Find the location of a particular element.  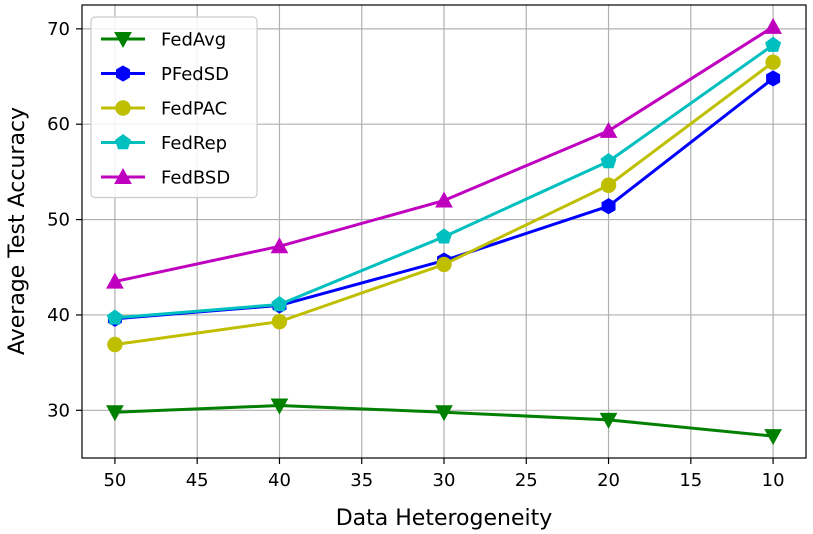

legend-label: FedBSD is located at coordinates (195, 178).